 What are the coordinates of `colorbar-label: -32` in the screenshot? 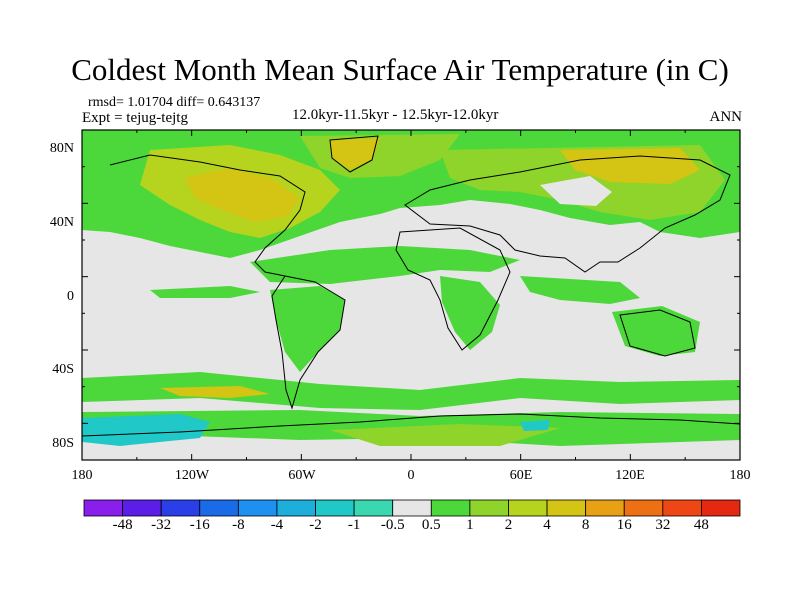 It's located at (161, 525).